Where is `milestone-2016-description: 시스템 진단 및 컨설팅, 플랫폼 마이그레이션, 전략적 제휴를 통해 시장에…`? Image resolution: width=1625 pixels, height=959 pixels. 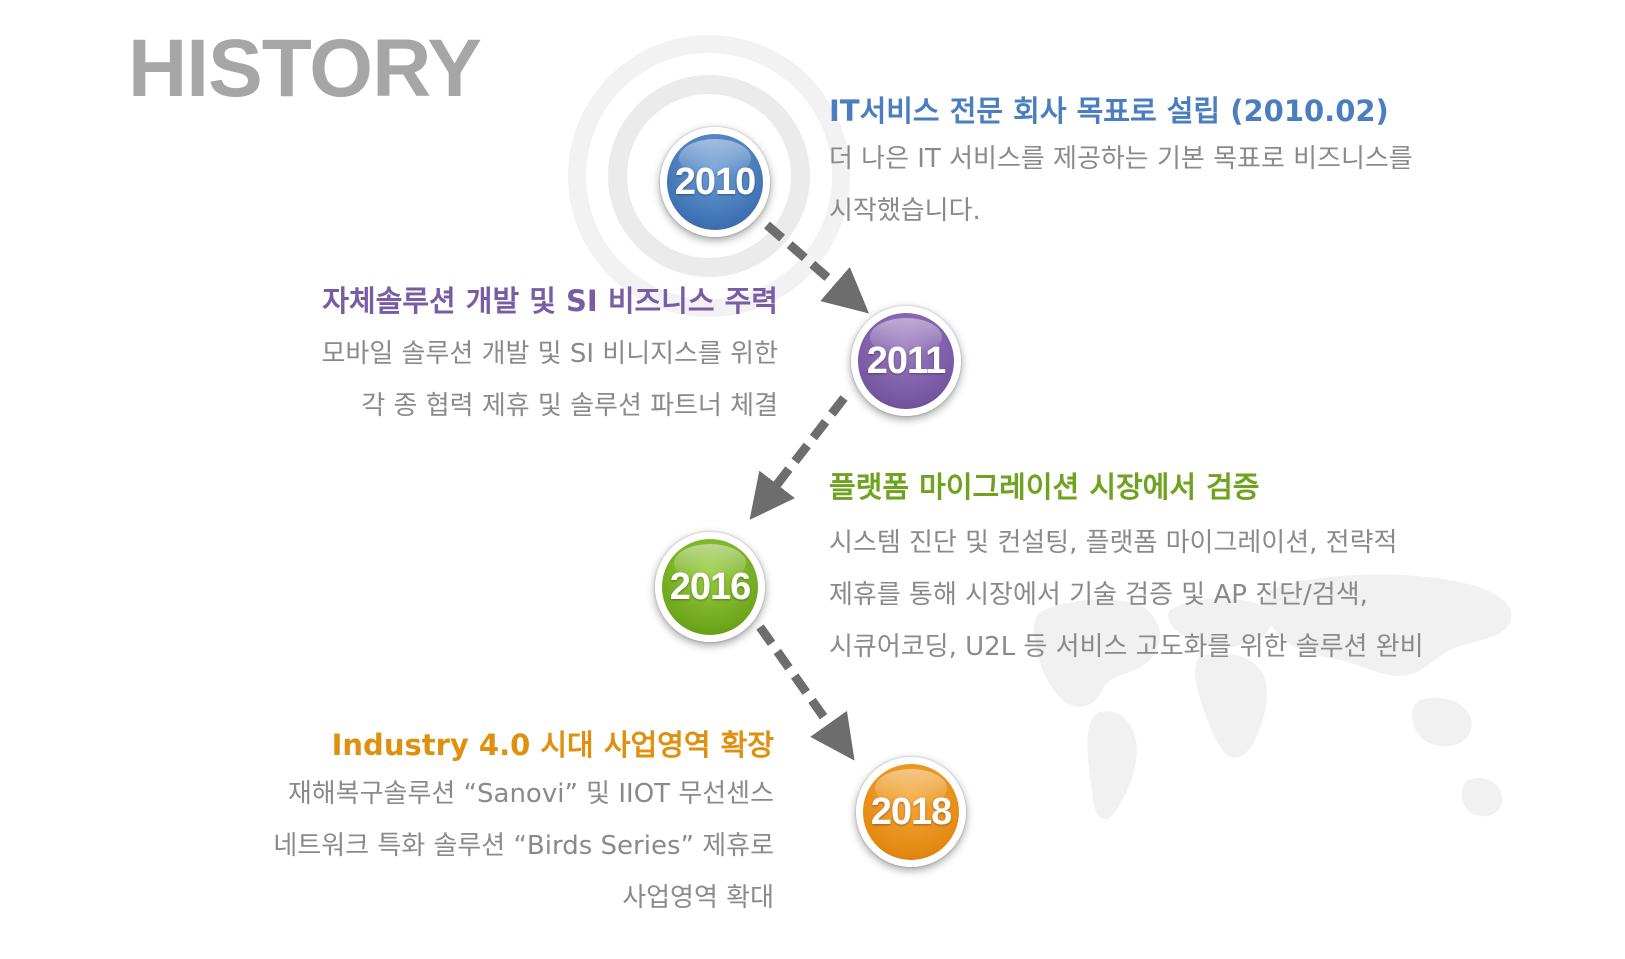 milestone-2016-description: 시스템 진단 및 컨설팅, 플랫폼 마이그레이션, 전략적 제휴를 통해 시장에… is located at coordinates (1126, 595).